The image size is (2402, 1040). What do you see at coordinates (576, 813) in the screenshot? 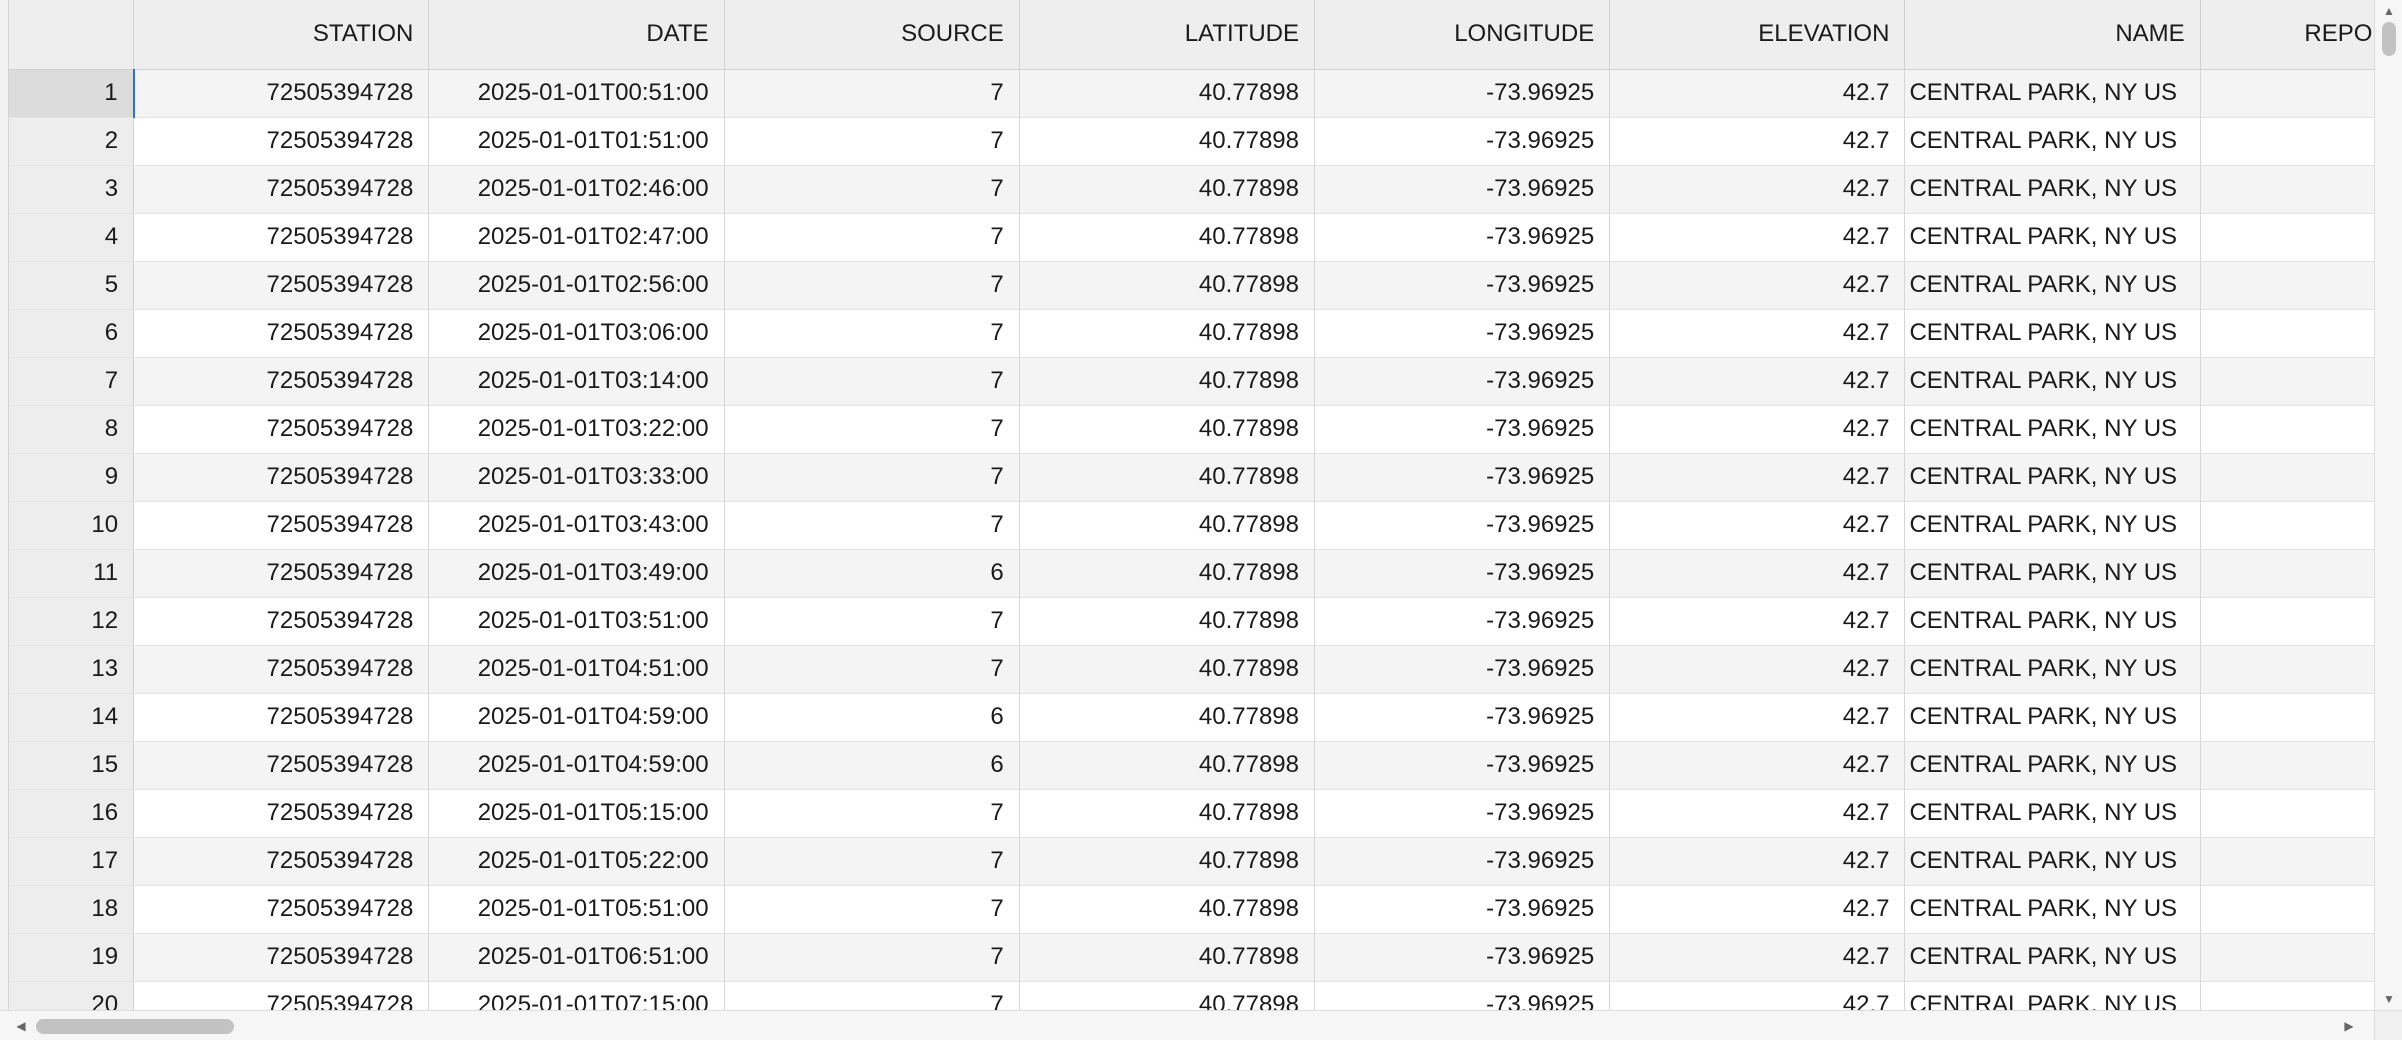
I see `cell-date: 2025-01-01T05:15:00` at bounding box center [576, 813].